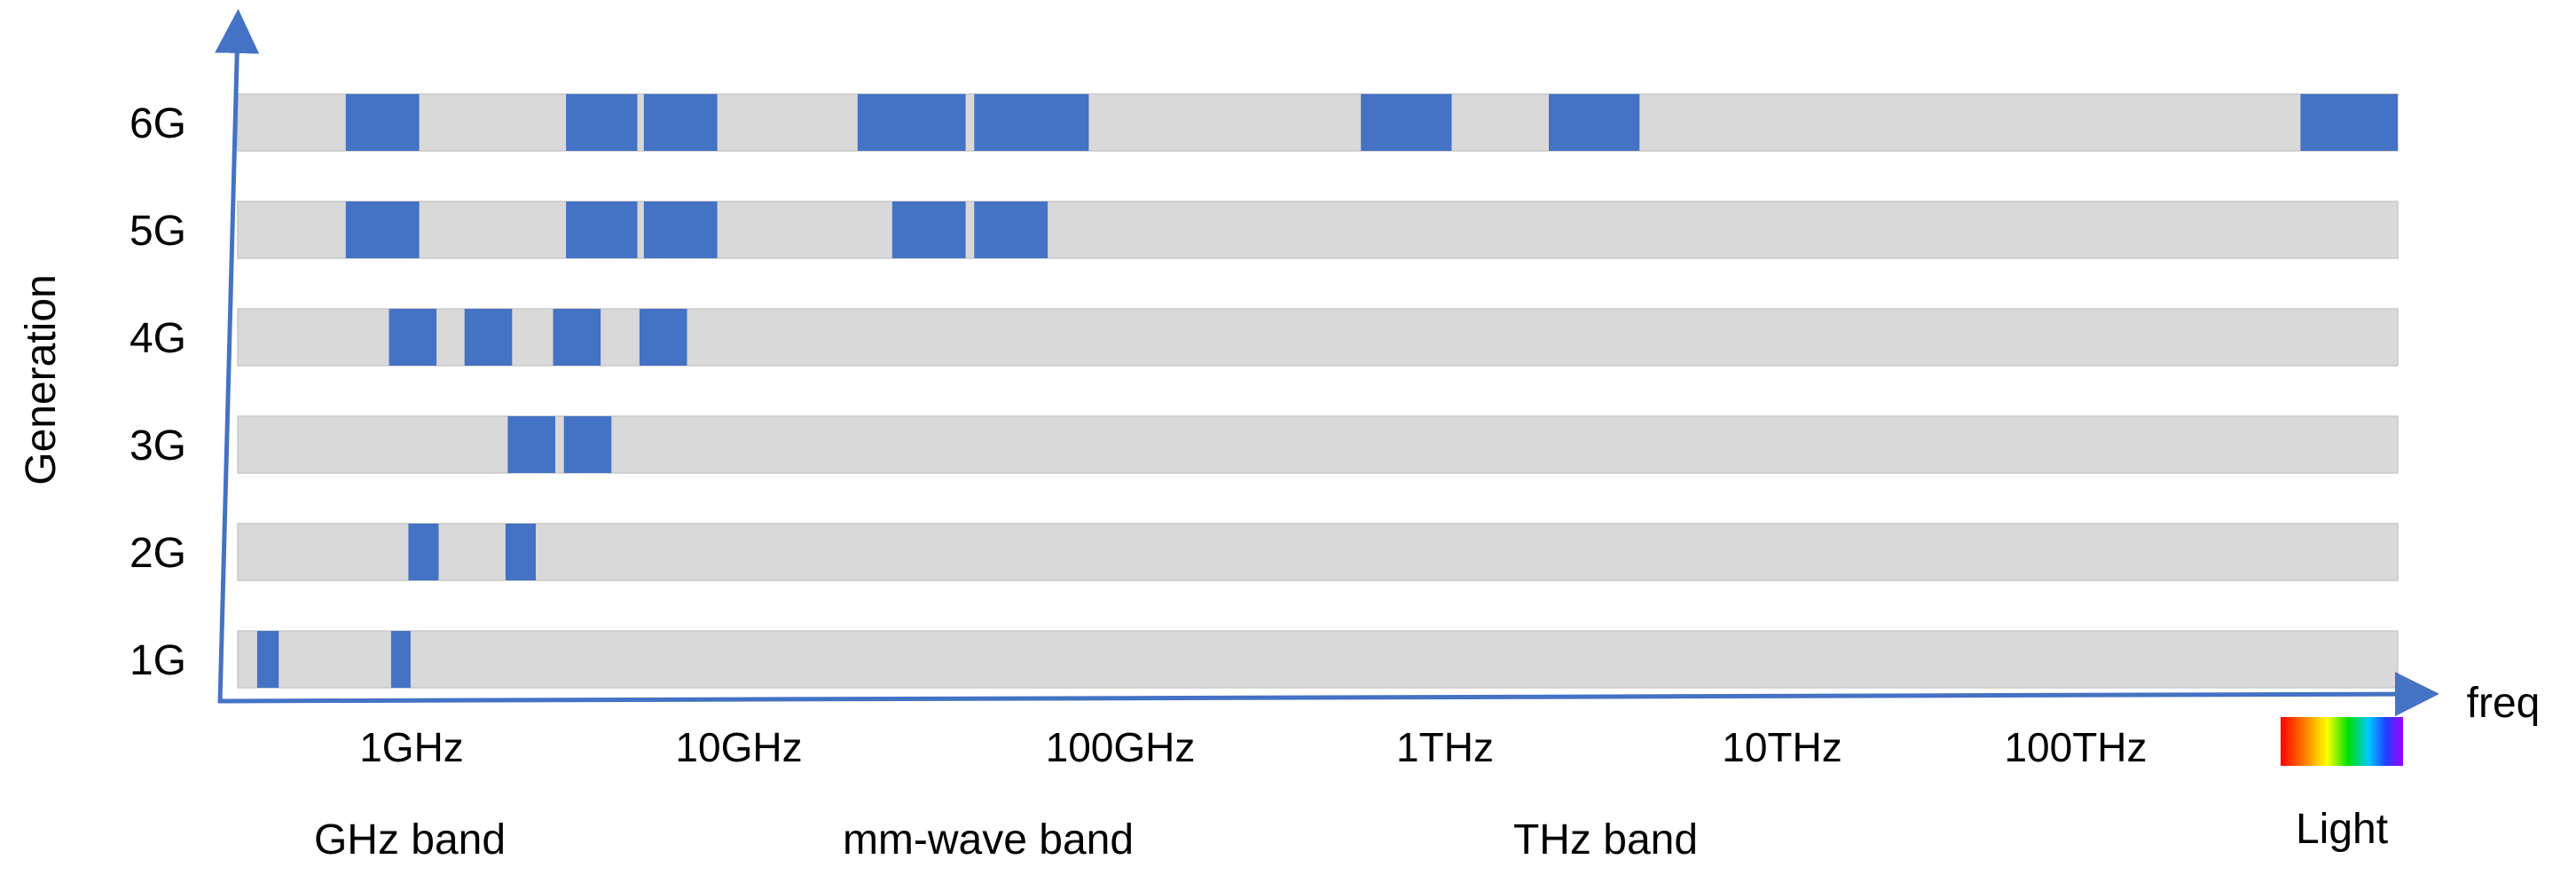  What do you see at coordinates (1445, 747) in the screenshot?
I see `tick-label-1thz: 1THz` at bounding box center [1445, 747].